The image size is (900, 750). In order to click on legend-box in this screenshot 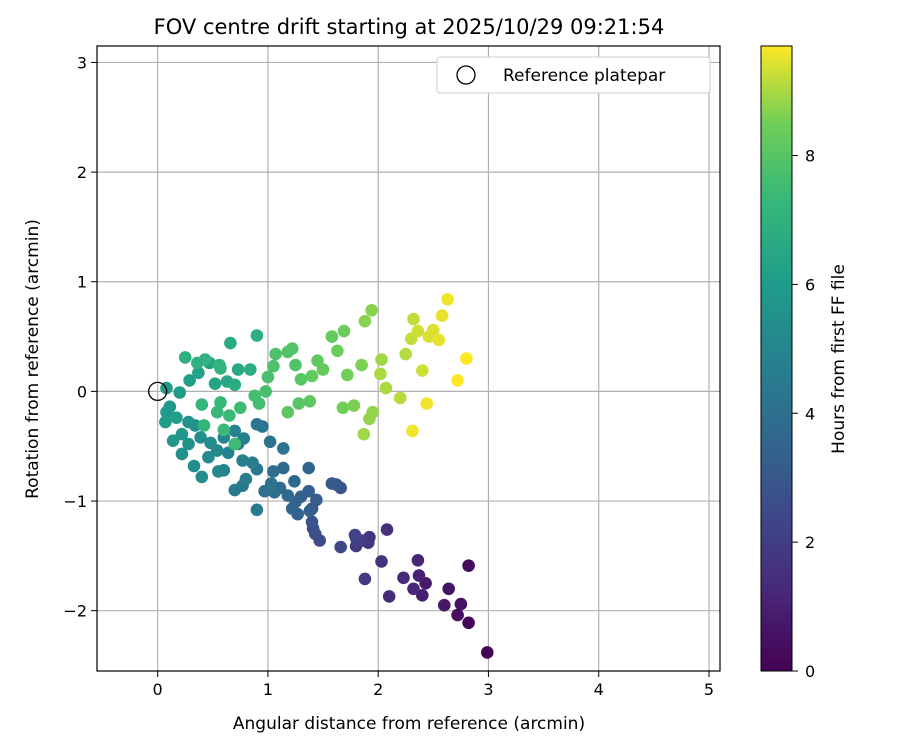, I will do `click(573, 75)`.